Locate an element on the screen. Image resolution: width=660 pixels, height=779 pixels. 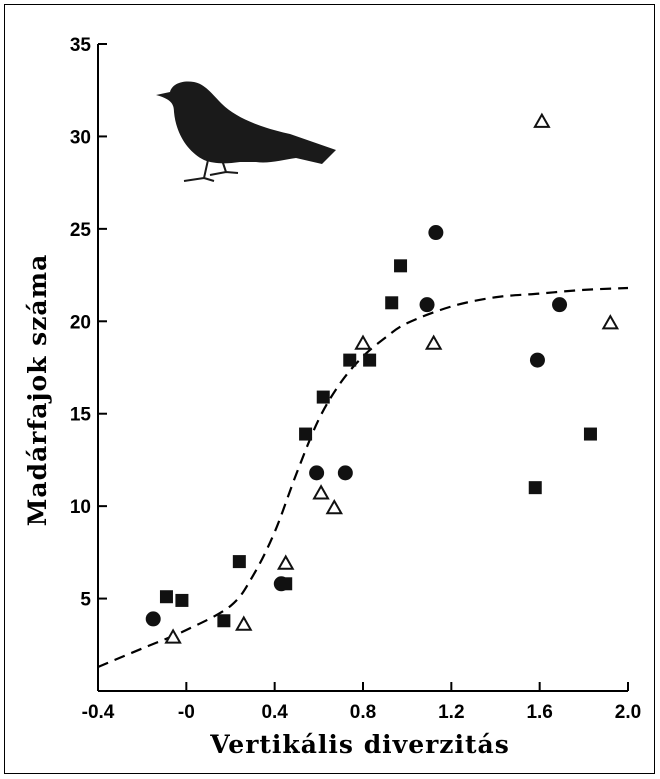
y-tick-label: 15 is located at coordinates (81, 415).